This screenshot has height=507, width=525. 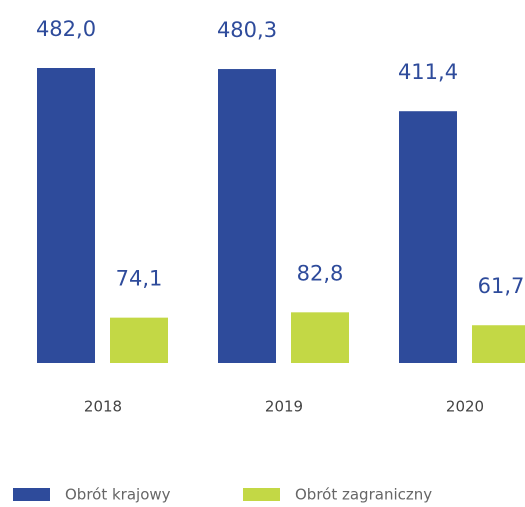 What do you see at coordinates (428, 72) in the screenshot?
I see `value-label: 411,4` at bounding box center [428, 72].